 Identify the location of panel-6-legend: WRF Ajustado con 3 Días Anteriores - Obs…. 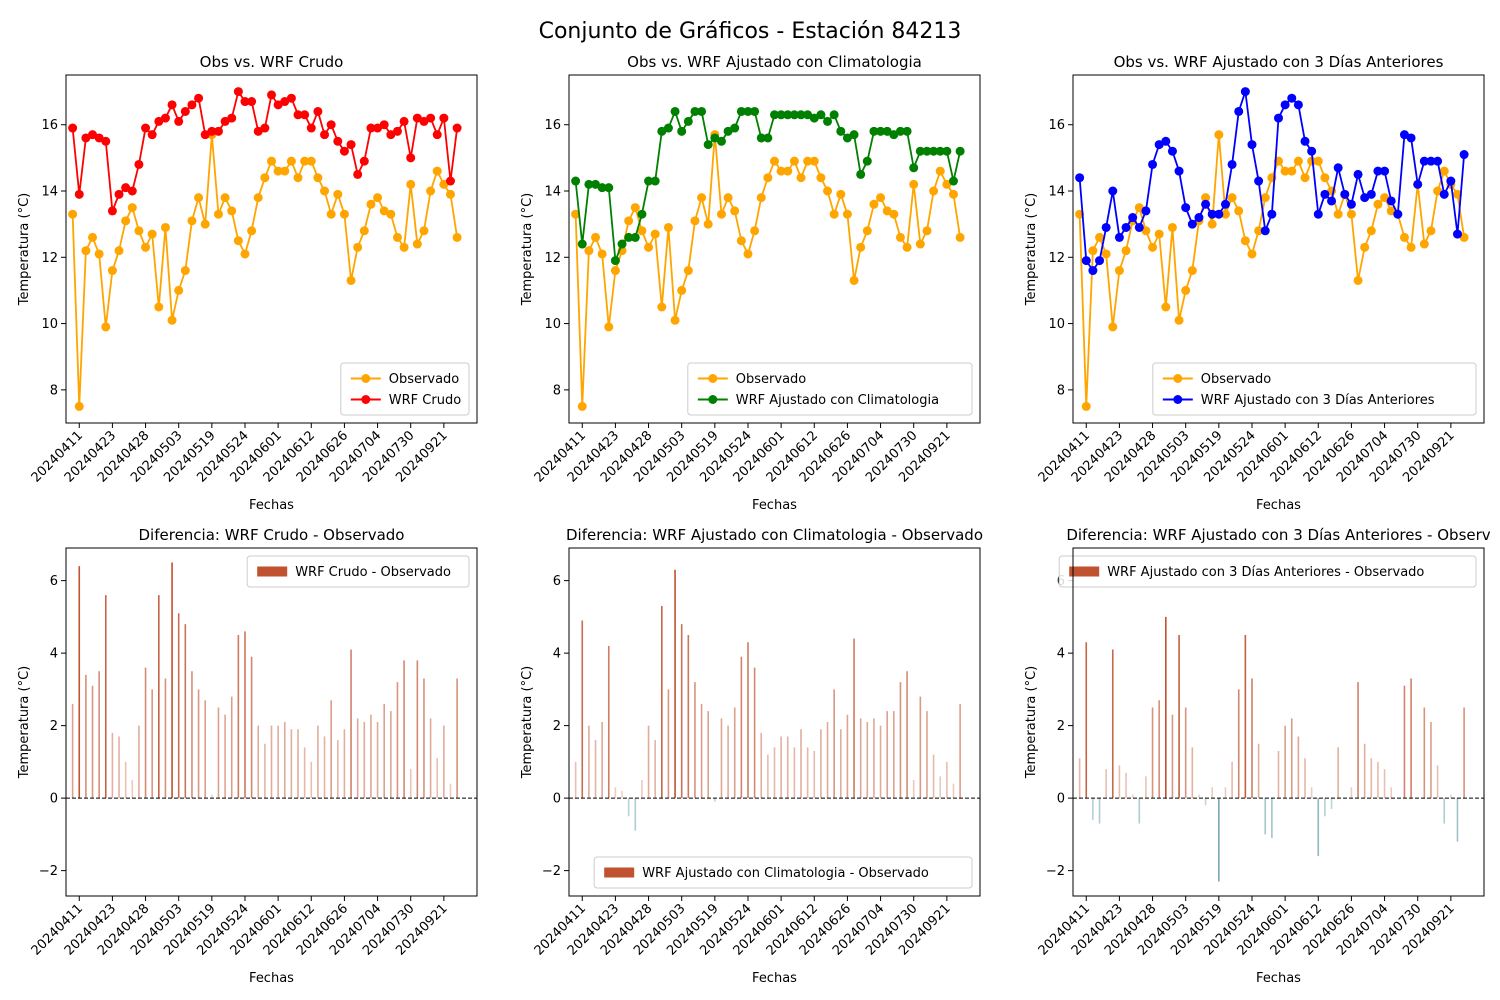
(1267, 571).